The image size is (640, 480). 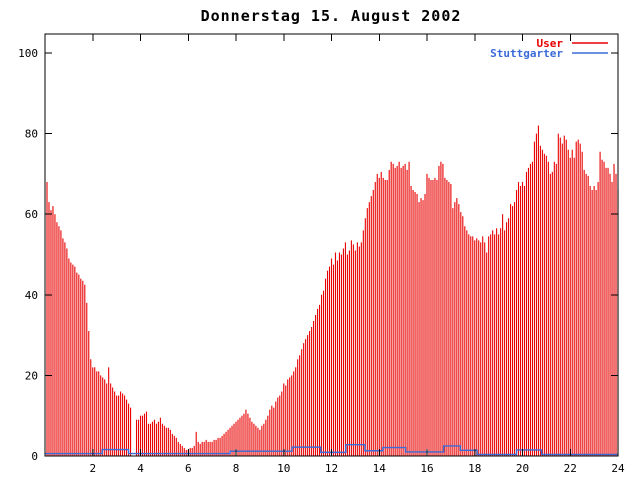 I want to click on y-tick-label: 40, so click(x=31, y=295).